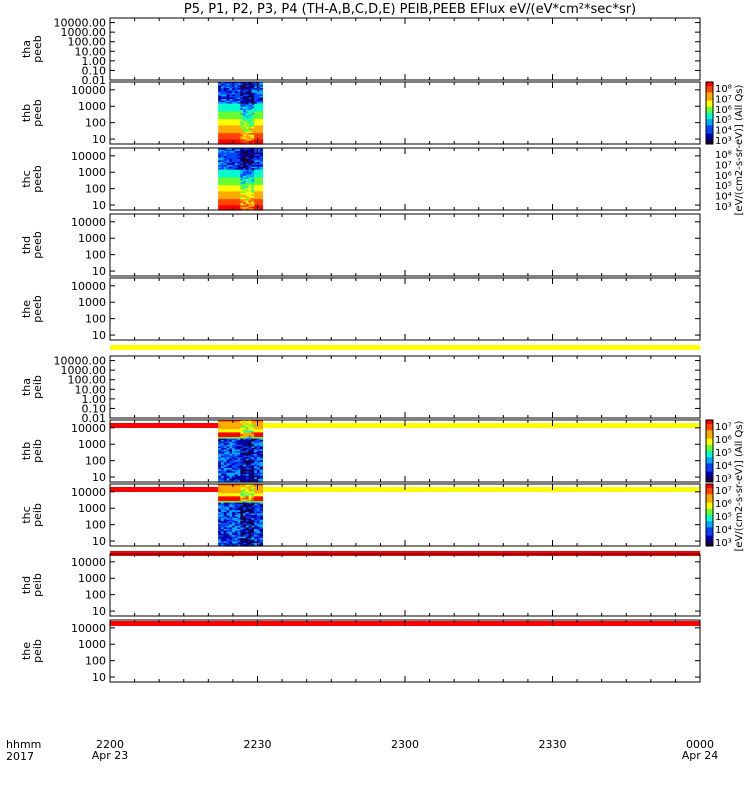 The image size is (750, 800). I want to click on colorbar-tick-label: 10³, so click(723, 479).